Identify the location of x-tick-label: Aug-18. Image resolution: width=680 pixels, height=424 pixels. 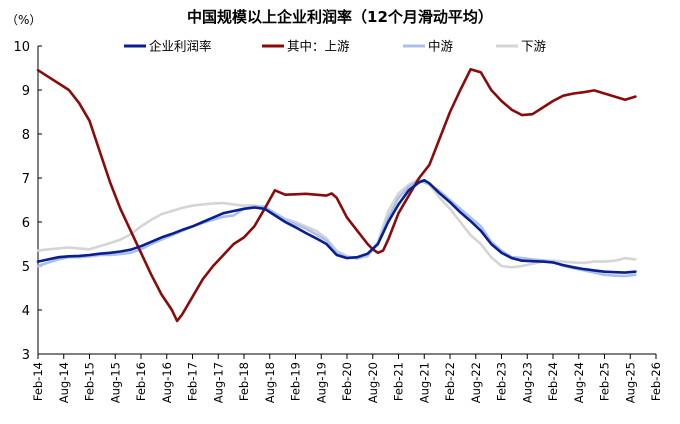
(270, 382).